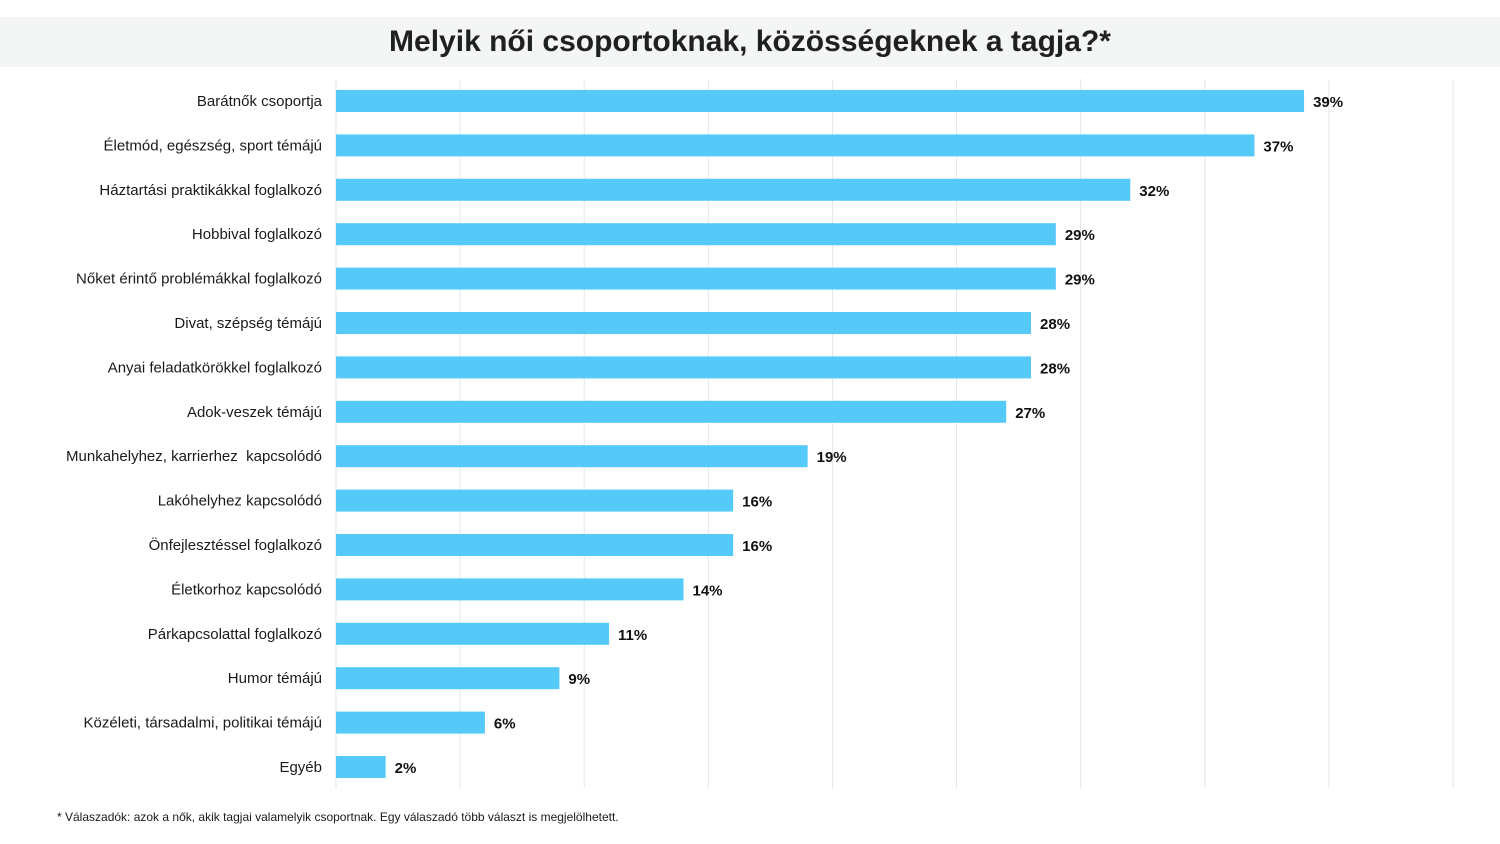 This screenshot has height=844, width=1500. Describe the element at coordinates (194, 456) in the screenshot. I see `category-label: Munkahelyhez, karrierhez kapcsolódó` at that location.